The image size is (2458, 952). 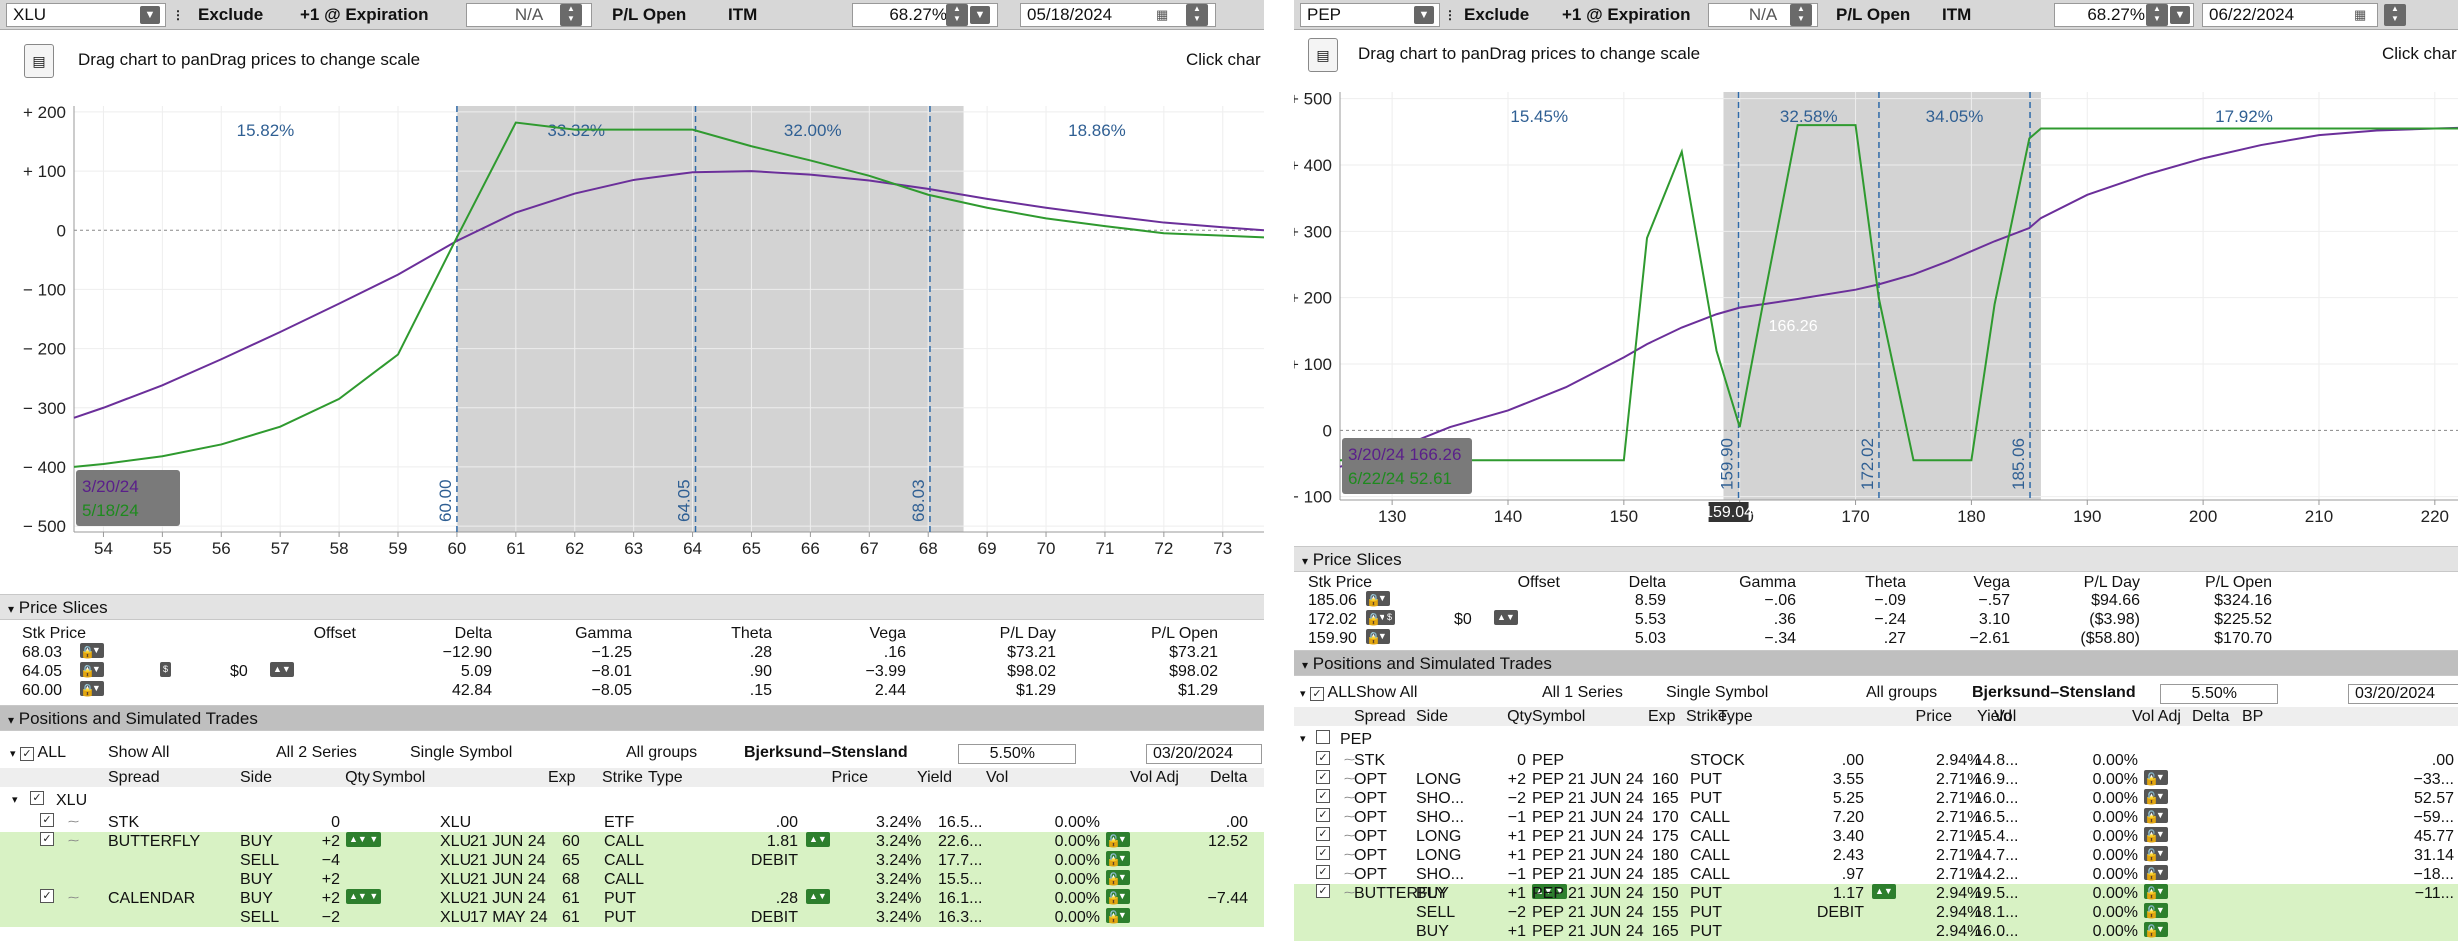 I want to click on link-icon: ⋮, so click(x=178, y=15).